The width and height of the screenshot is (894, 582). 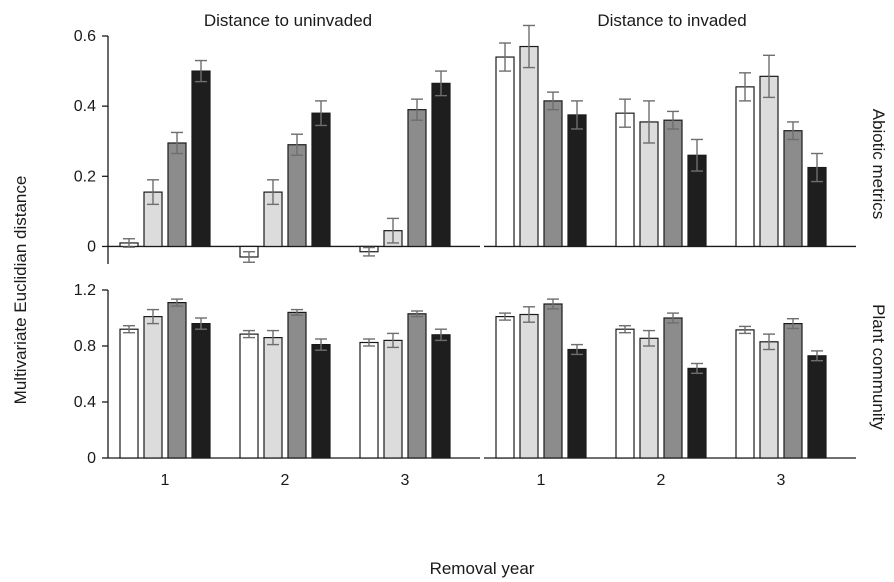 I want to click on y-tick-label: 0.2, so click(x=85, y=176).